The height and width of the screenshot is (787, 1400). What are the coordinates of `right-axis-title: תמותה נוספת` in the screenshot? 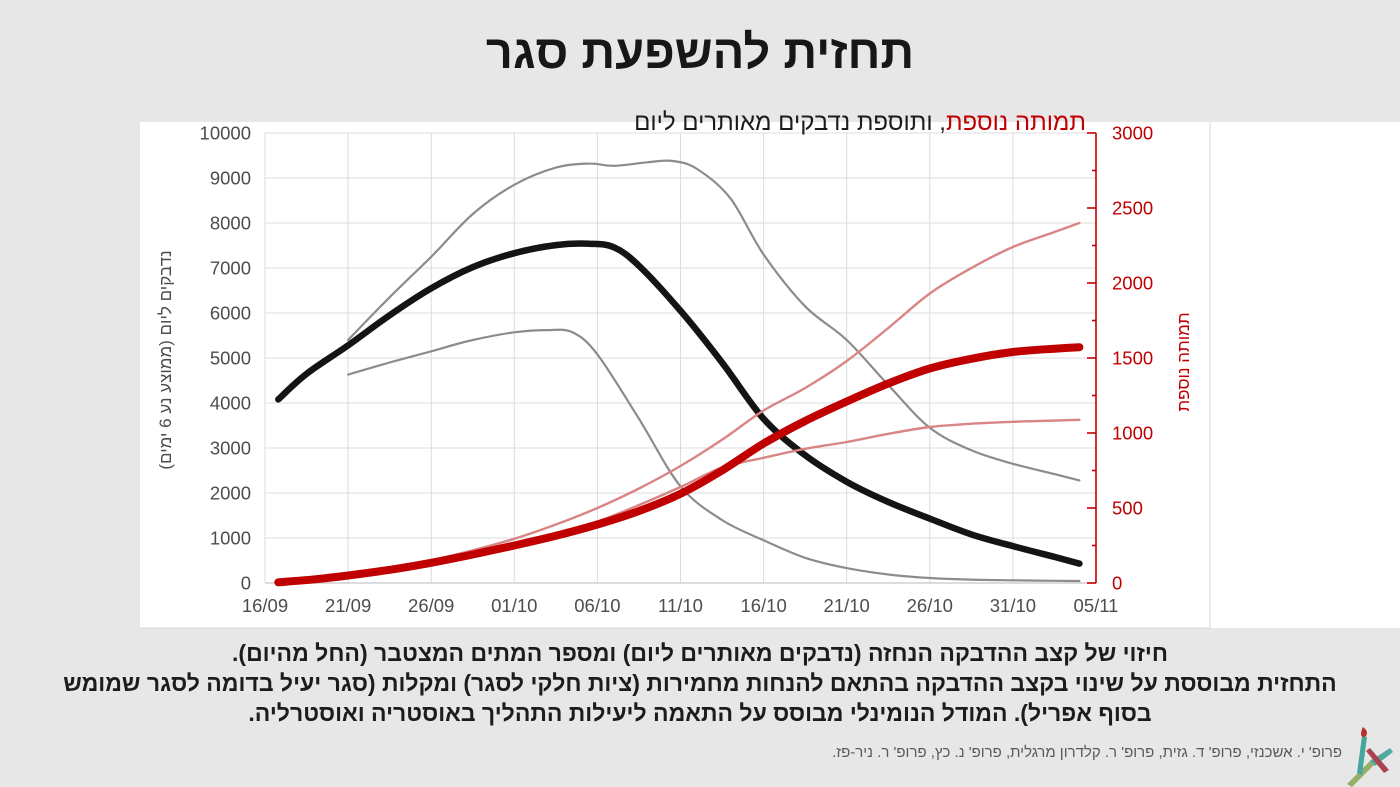 It's located at (1183, 362).